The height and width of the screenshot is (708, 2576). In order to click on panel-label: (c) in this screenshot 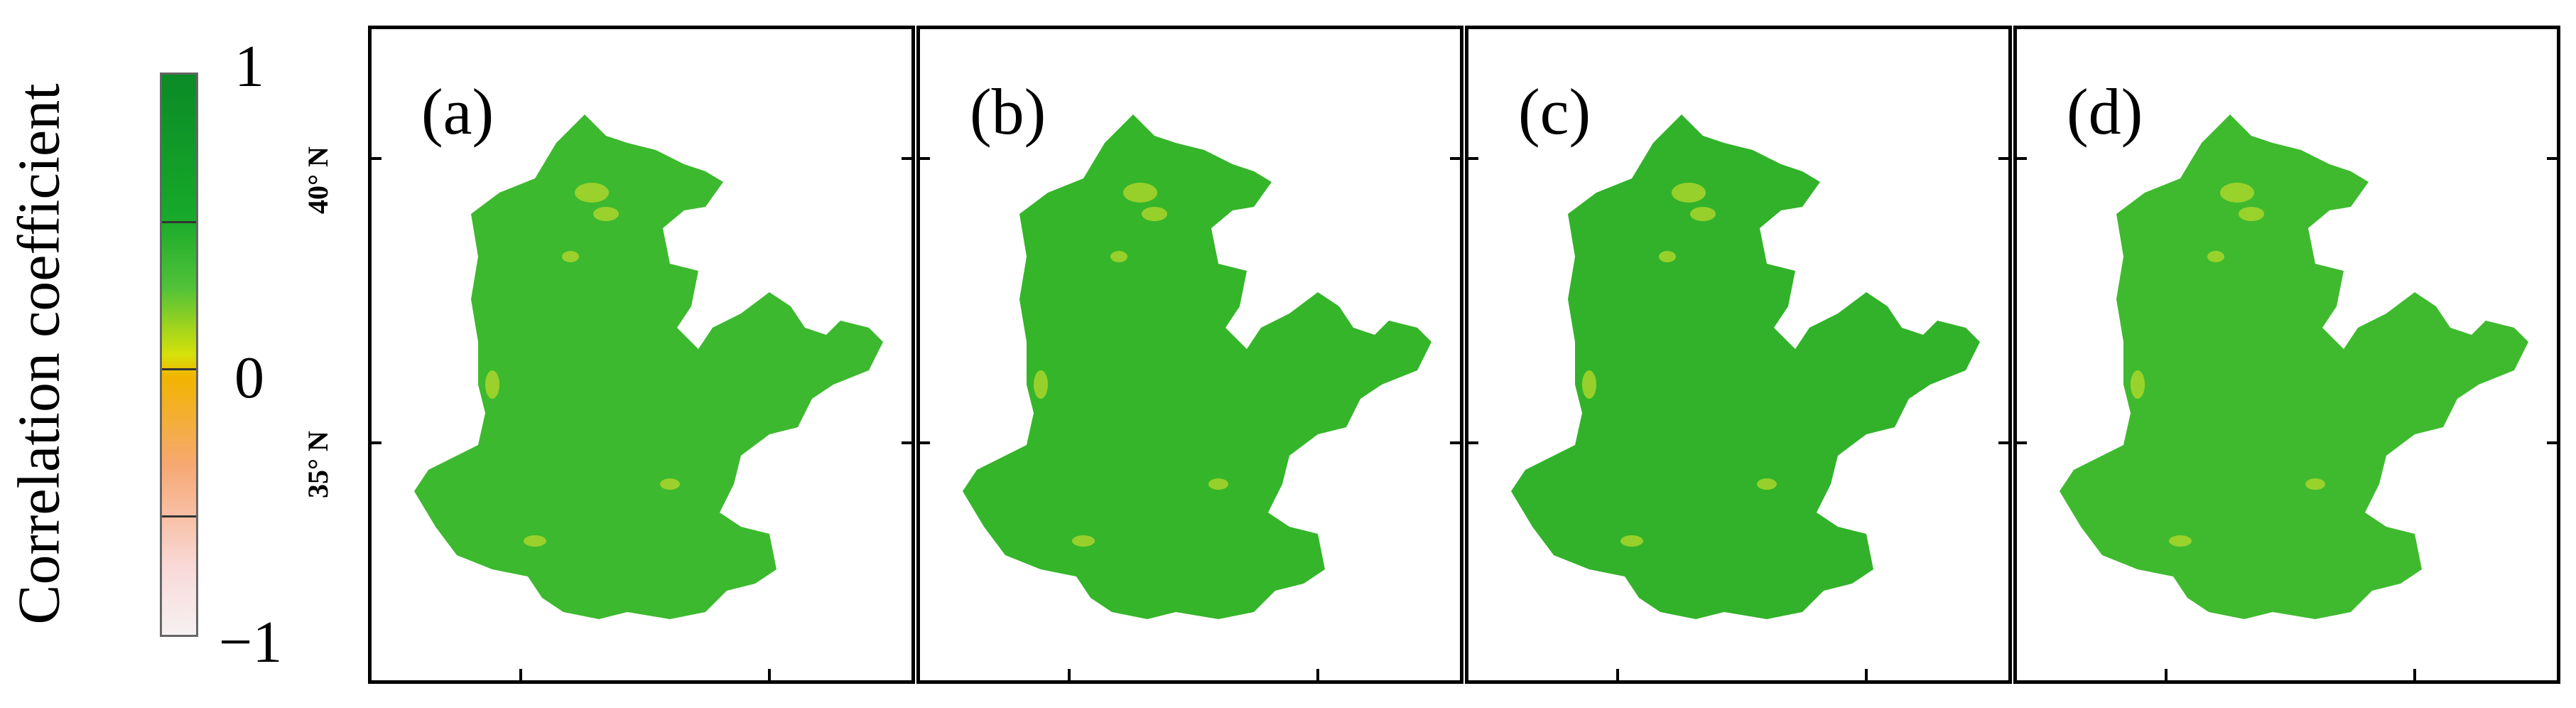, I will do `click(1554, 111)`.